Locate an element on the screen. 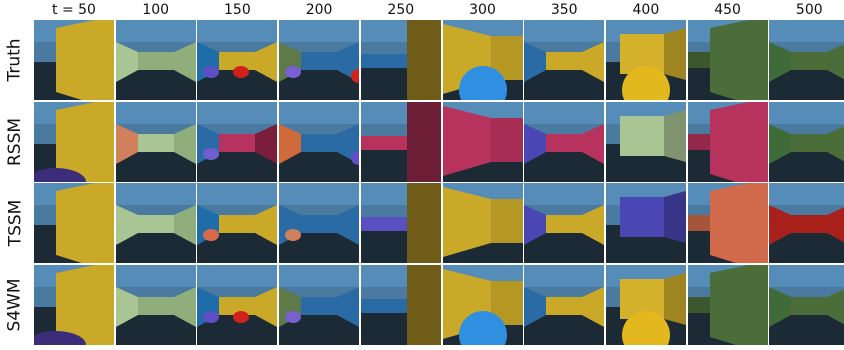  column-header-3: 200 is located at coordinates (319, 10).